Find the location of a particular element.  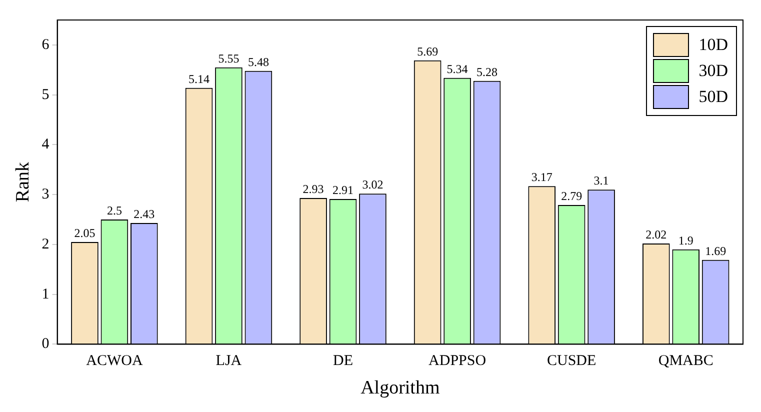

y-axis-title: Rank is located at coordinates (23, 182).